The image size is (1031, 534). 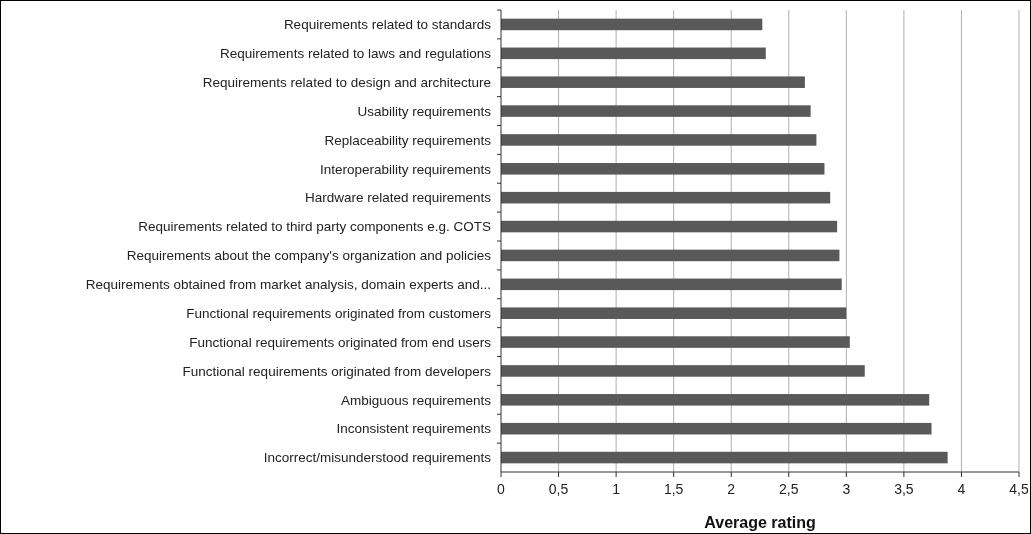 What do you see at coordinates (339, 313) in the screenshot?
I see `y-tick-label: Functional requirements originated from customers` at bounding box center [339, 313].